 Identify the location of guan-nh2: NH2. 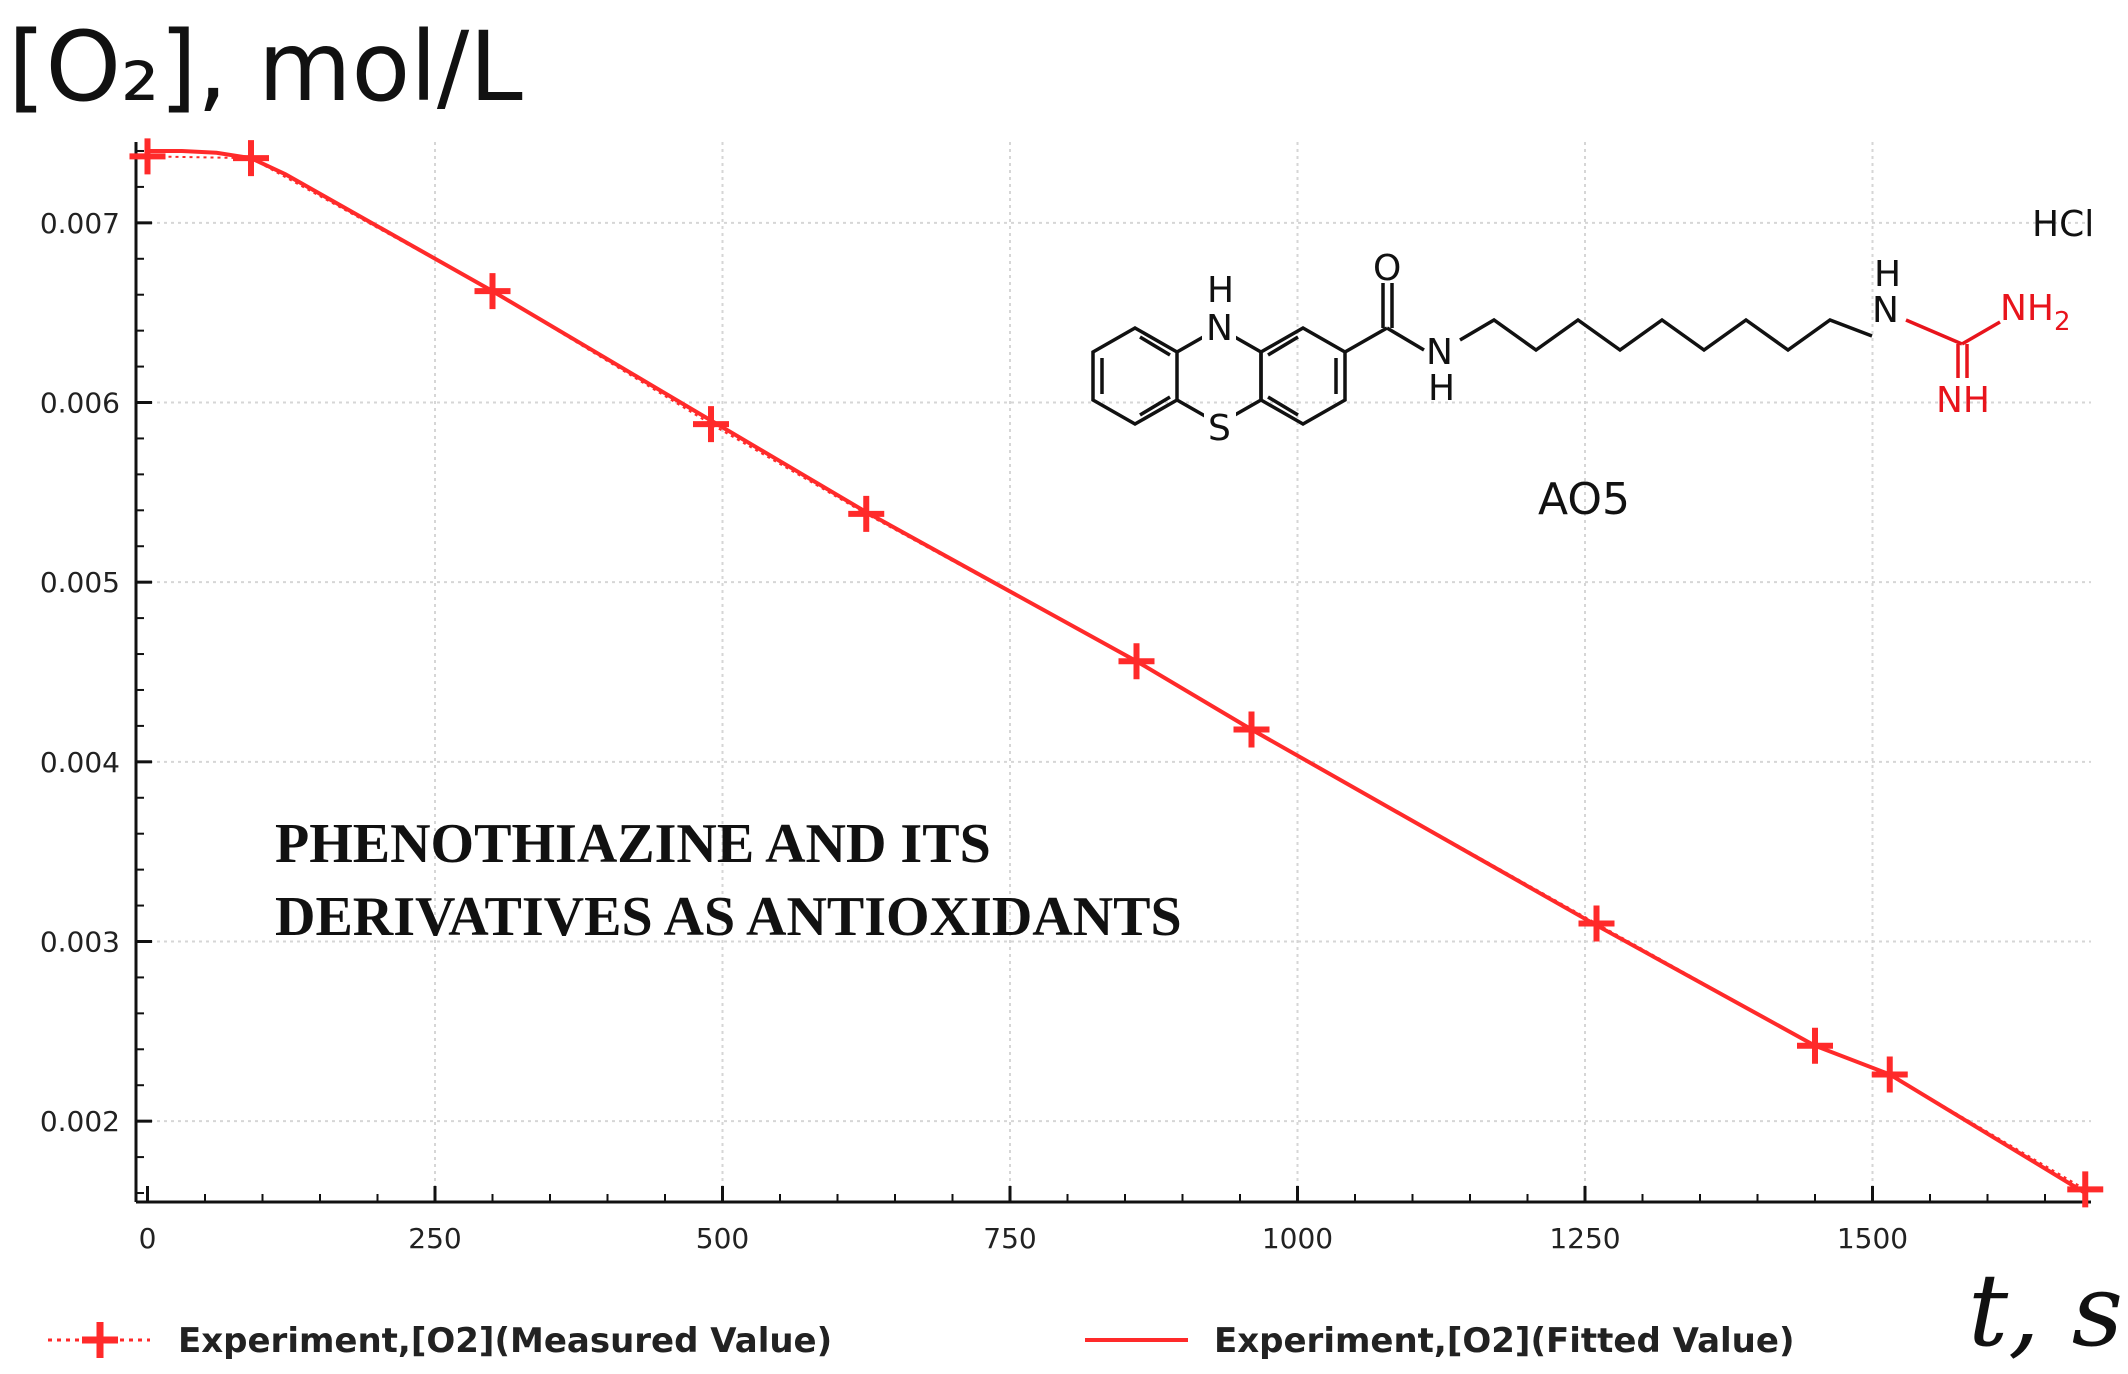
(2035, 312).